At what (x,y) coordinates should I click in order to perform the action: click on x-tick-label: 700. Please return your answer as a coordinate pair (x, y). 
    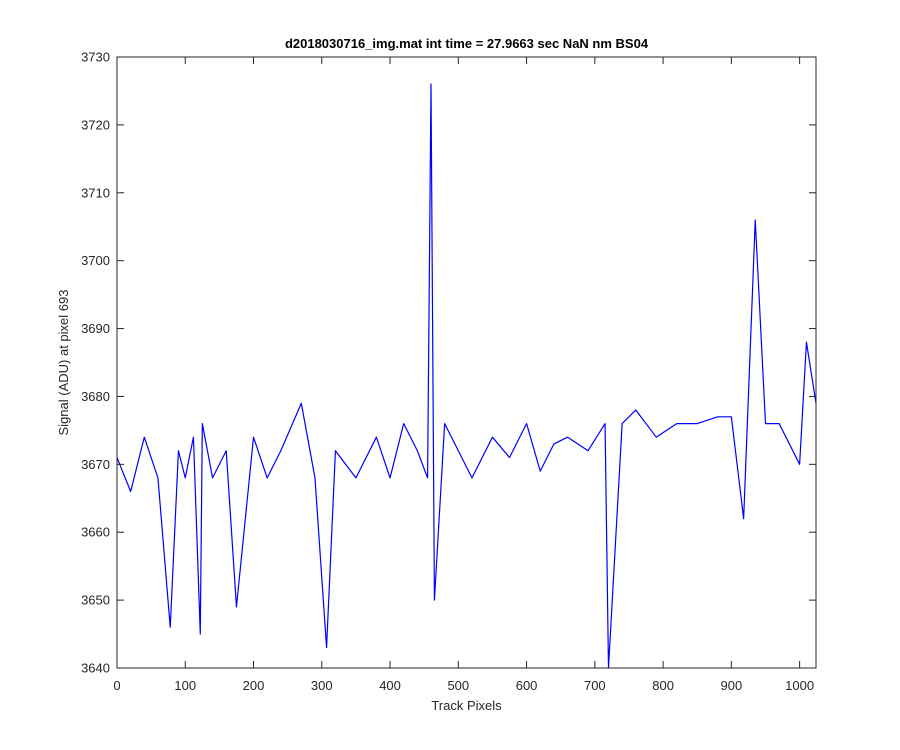
    Looking at the image, I should click on (595, 685).